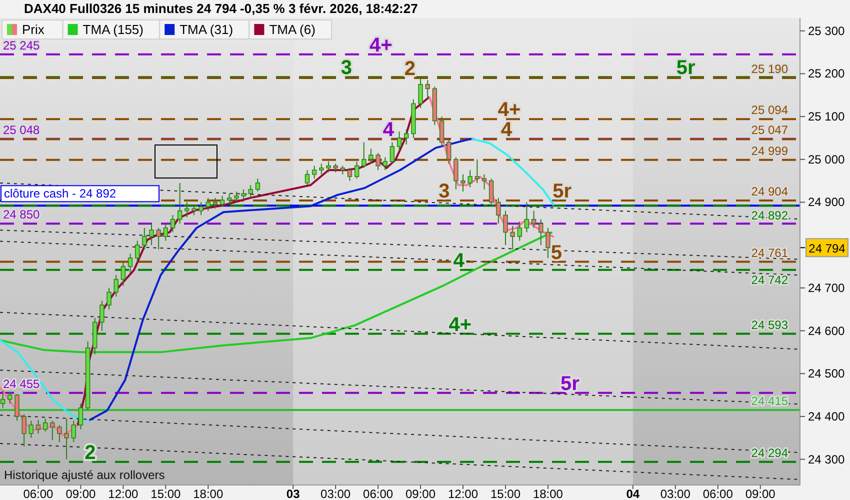 The image size is (850, 500). What do you see at coordinates (827, 202) in the screenshot?
I see `y-tick-label: 24 900` at bounding box center [827, 202].